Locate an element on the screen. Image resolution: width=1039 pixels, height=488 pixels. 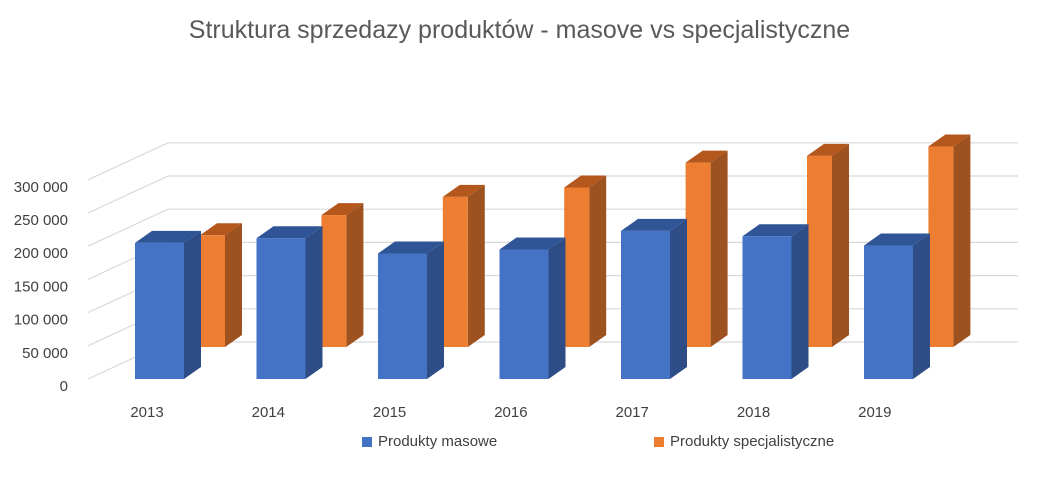
y-tick-label: 50 000 is located at coordinates (45, 353).